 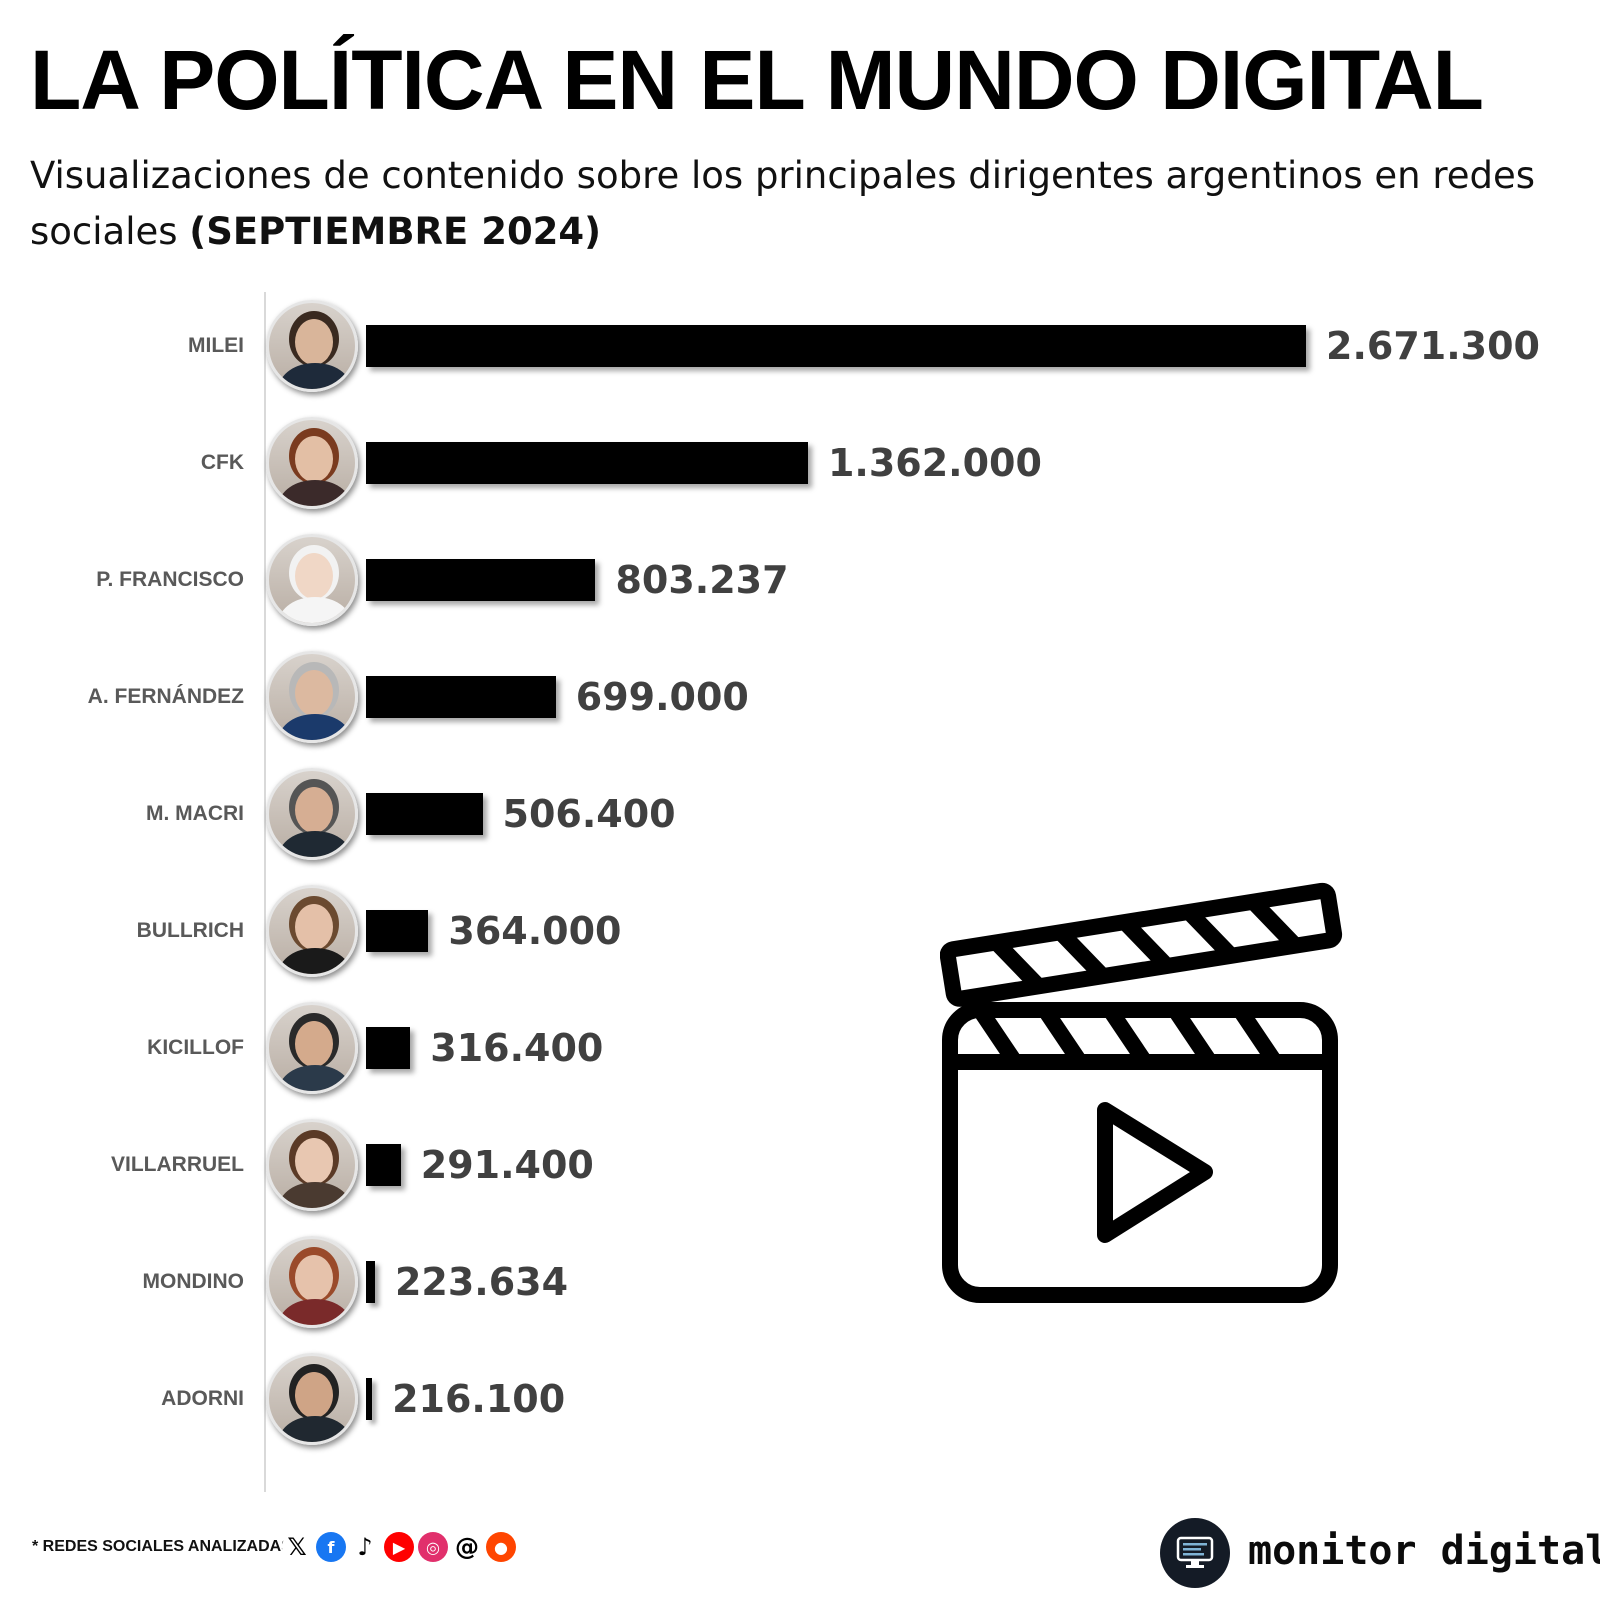 What do you see at coordinates (800, 697) in the screenshot?
I see `chart-row: A. FERNÁNDEZ 699.000` at bounding box center [800, 697].